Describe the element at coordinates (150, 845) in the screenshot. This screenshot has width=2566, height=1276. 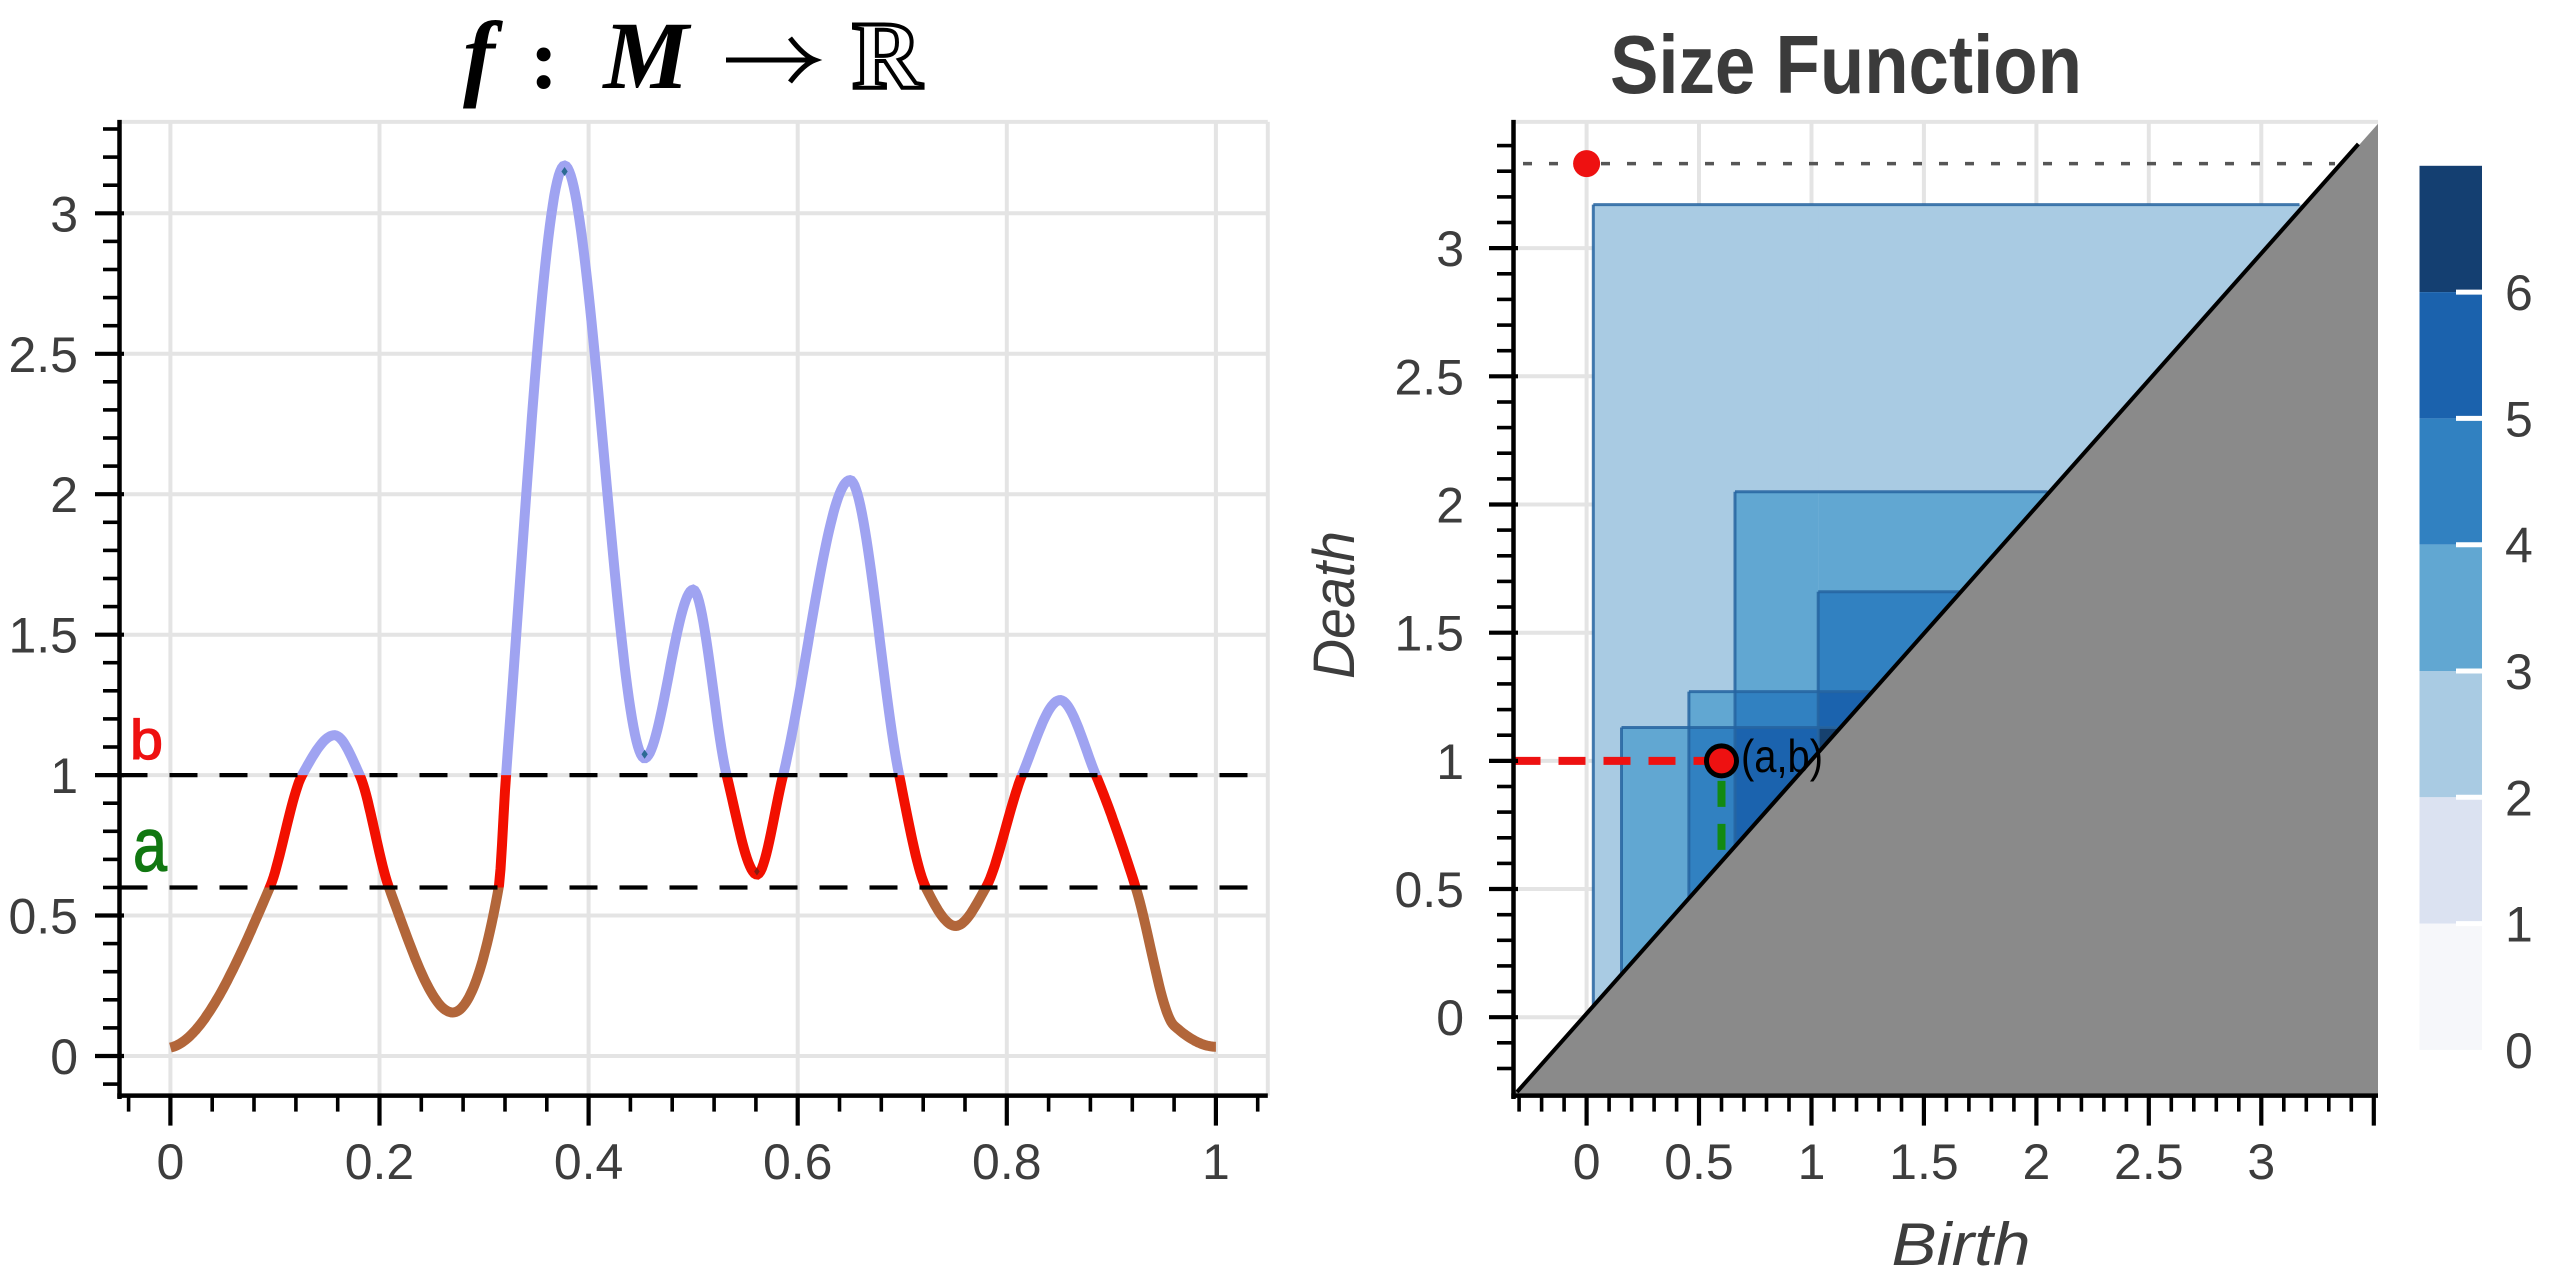
I see `svg-text: a` at that location.